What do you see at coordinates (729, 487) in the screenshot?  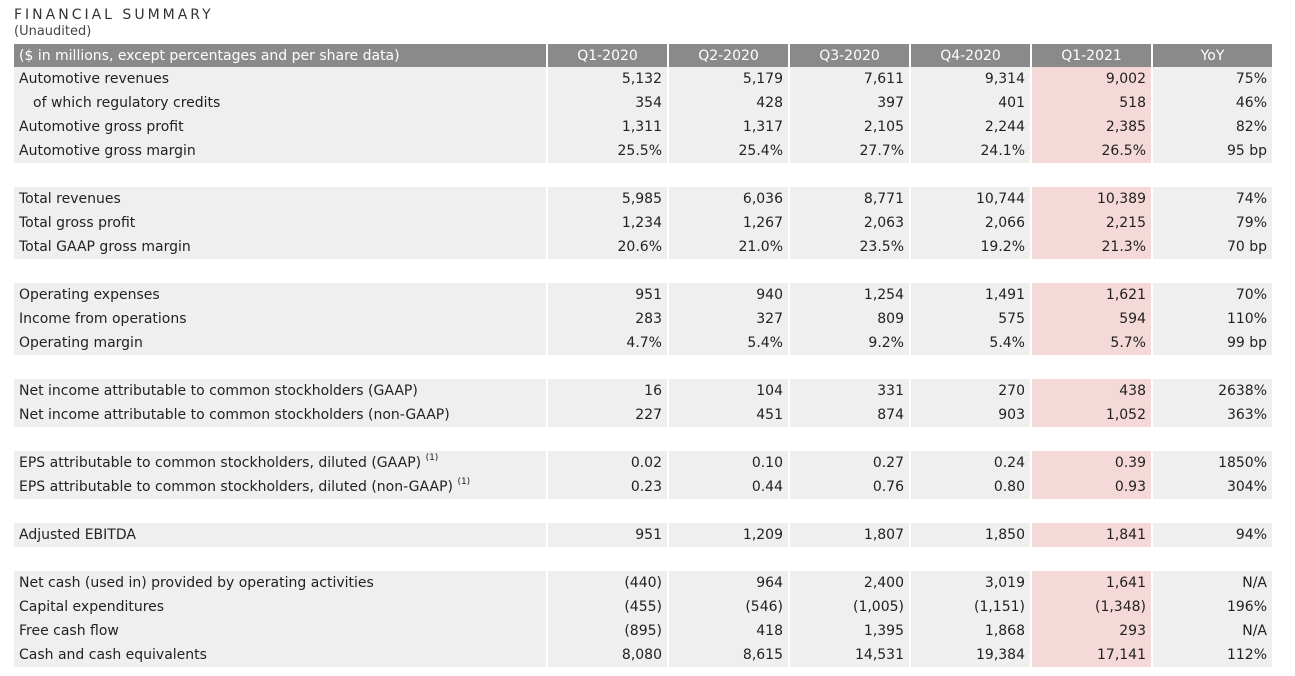 I see `value-cell-q2-2020: 0.44` at bounding box center [729, 487].